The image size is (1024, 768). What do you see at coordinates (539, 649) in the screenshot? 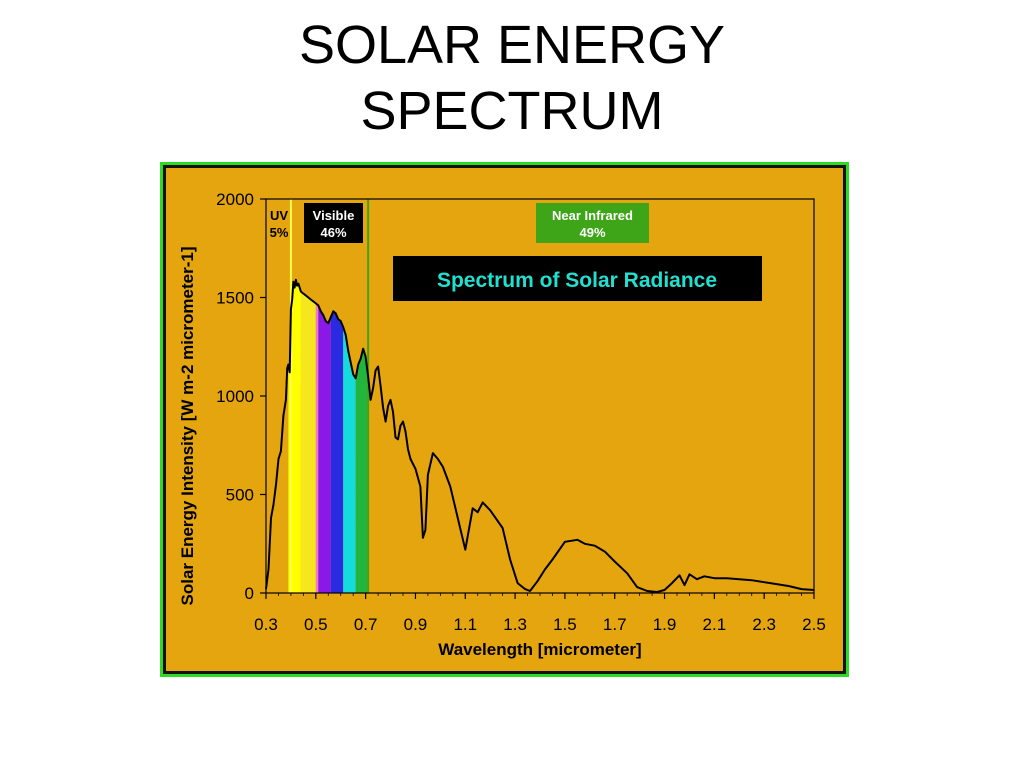
I see `x-axis-title: Wavelength [micrometer]` at bounding box center [539, 649].